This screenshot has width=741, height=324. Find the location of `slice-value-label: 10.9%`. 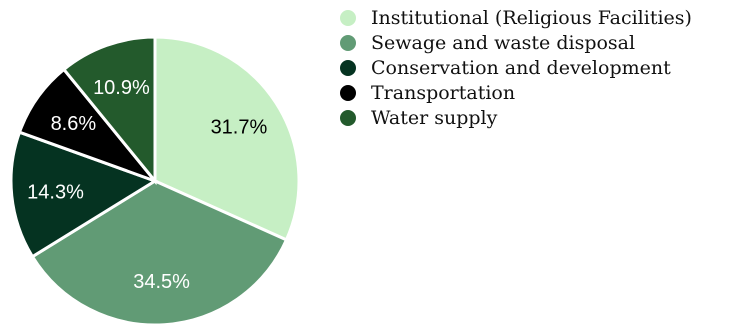

slice-value-label: 10.9% is located at coordinates (121, 88).